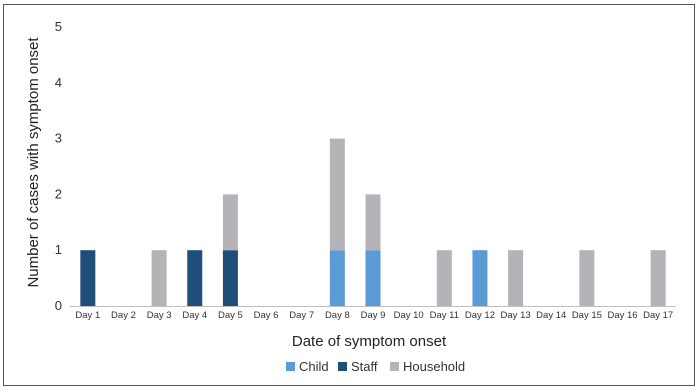 This screenshot has height=391, width=700. Describe the element at coordinates (364, 366) in the screenshot. I see `legend-label-staff: Staff` at that location.